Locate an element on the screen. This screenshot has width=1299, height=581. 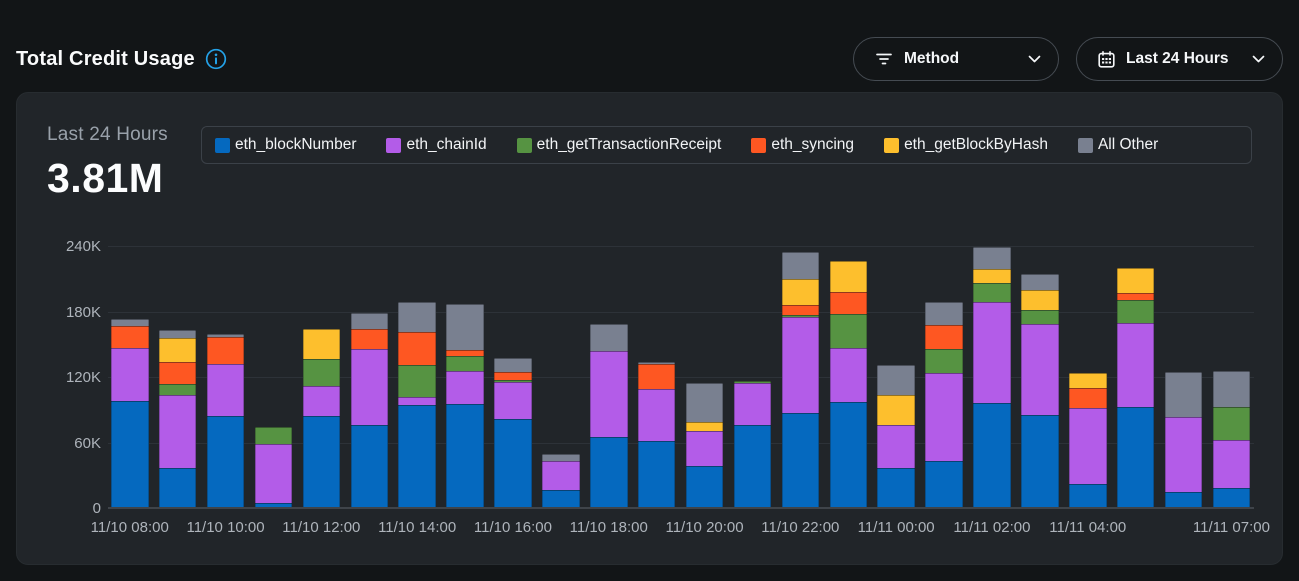
method-dropdown: Method is located at coordinates (956, 59).